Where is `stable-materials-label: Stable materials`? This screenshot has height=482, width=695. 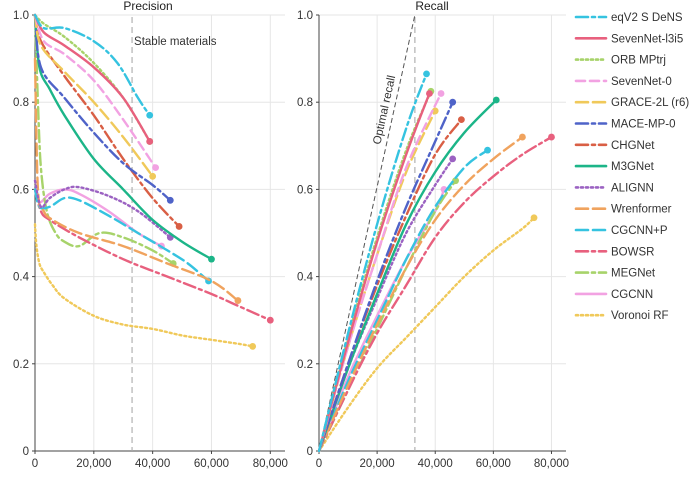
stable-materials-label: Stable materials is located at coordinates (175, 42).